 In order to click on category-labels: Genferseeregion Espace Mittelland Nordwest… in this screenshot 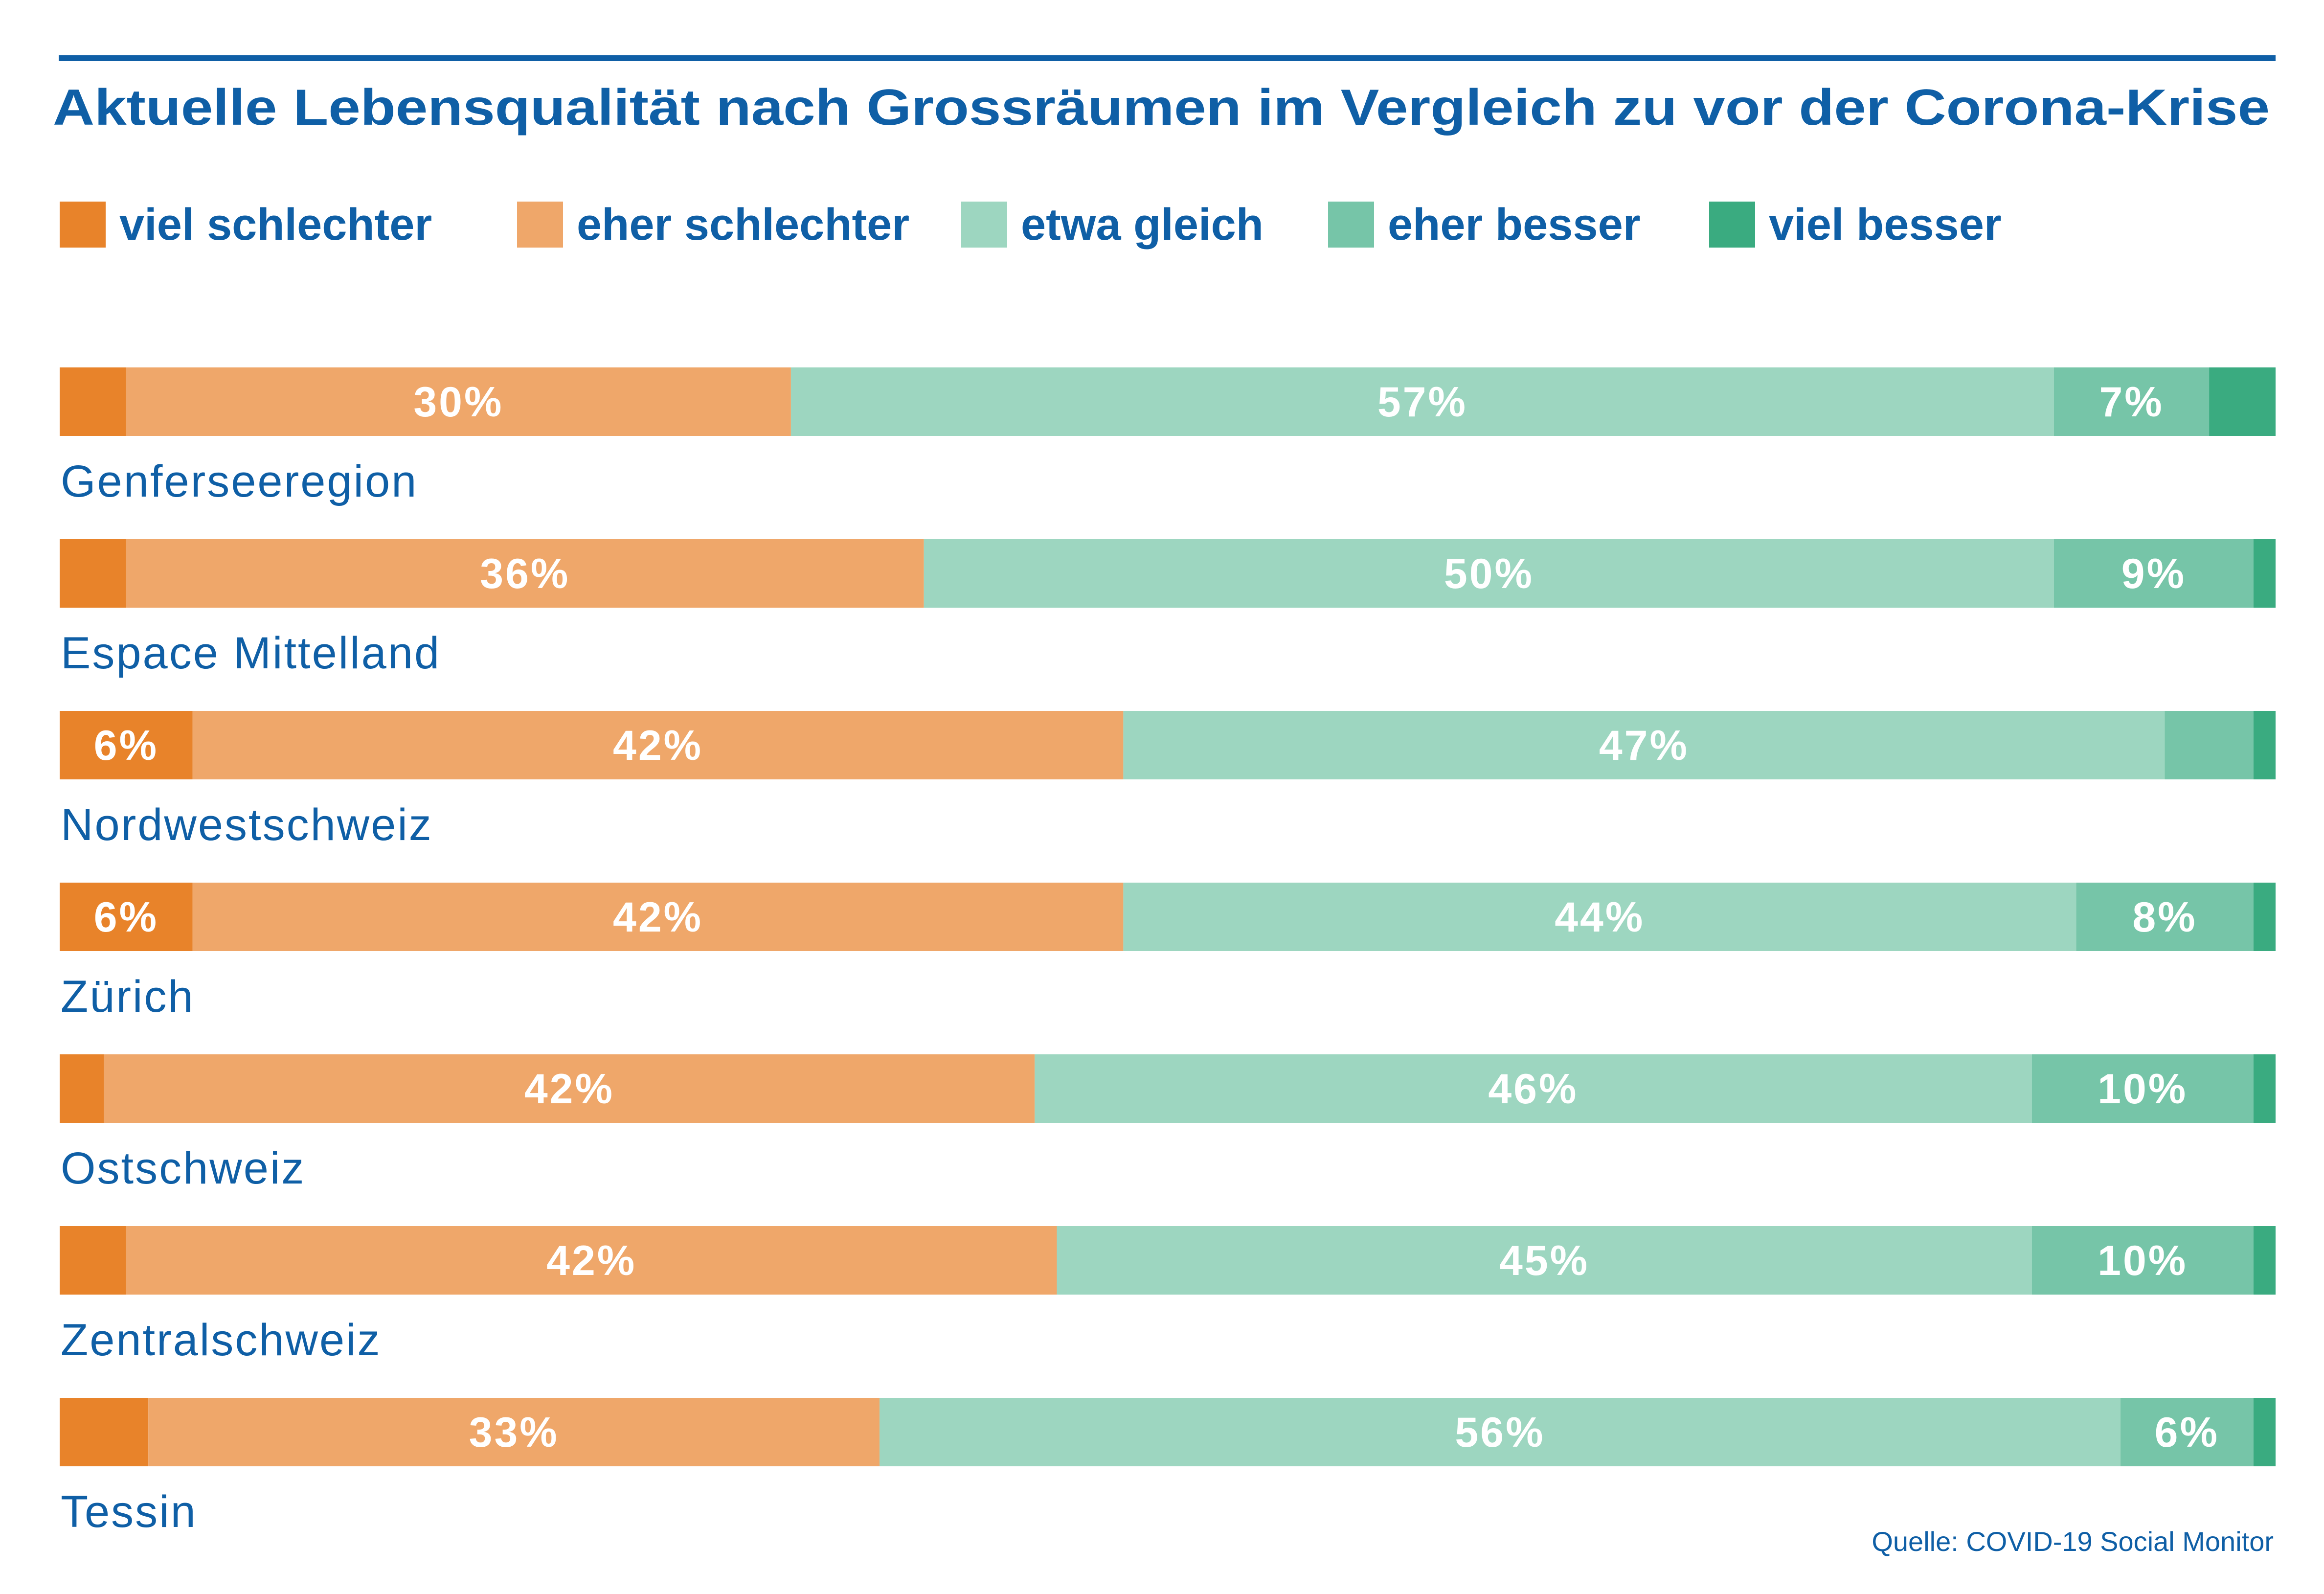, I will do `click(251, 996)`.